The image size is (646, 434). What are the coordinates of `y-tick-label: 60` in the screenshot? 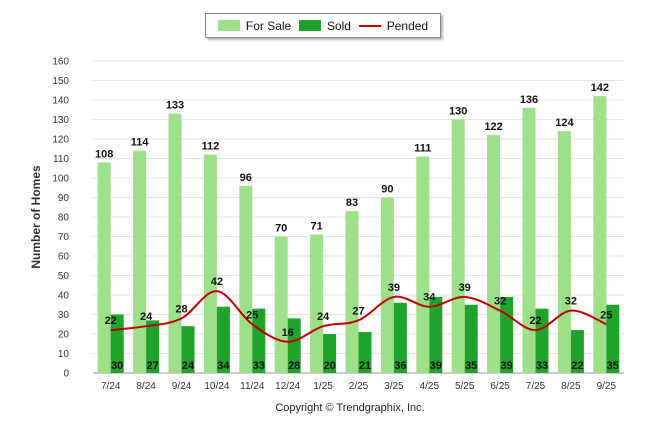 It's located at (64, 257).